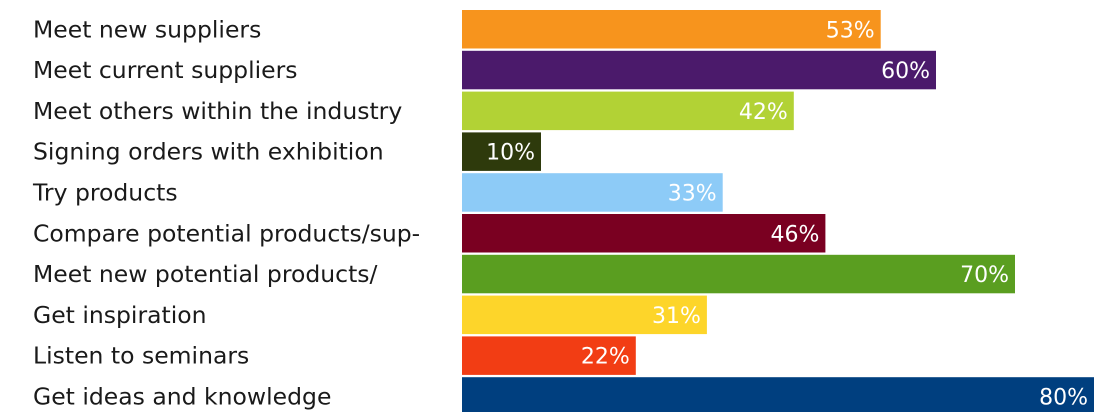 The width and height of the screenshot is (1103, 412). I want to click on value-label: 33%, so click(692, 193).